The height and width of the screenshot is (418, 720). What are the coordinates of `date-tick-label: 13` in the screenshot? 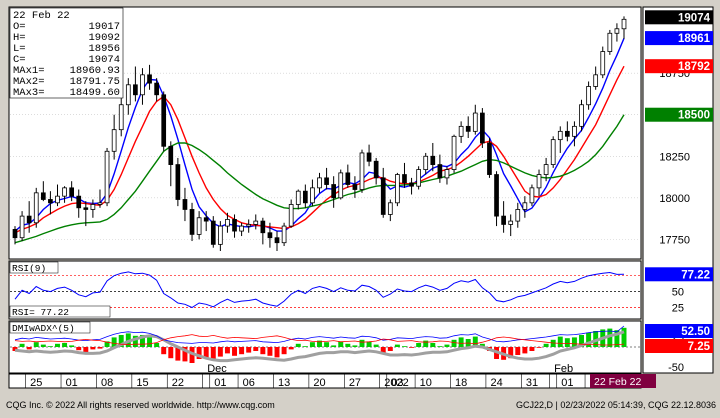 It's located at (284, 383).